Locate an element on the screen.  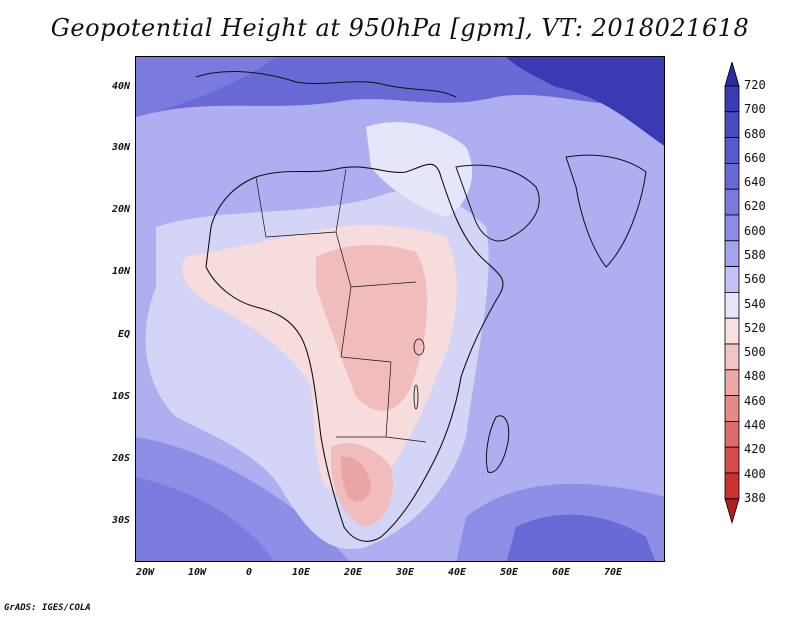
colorbar-label: 720 is located at coordinates (755, 85).